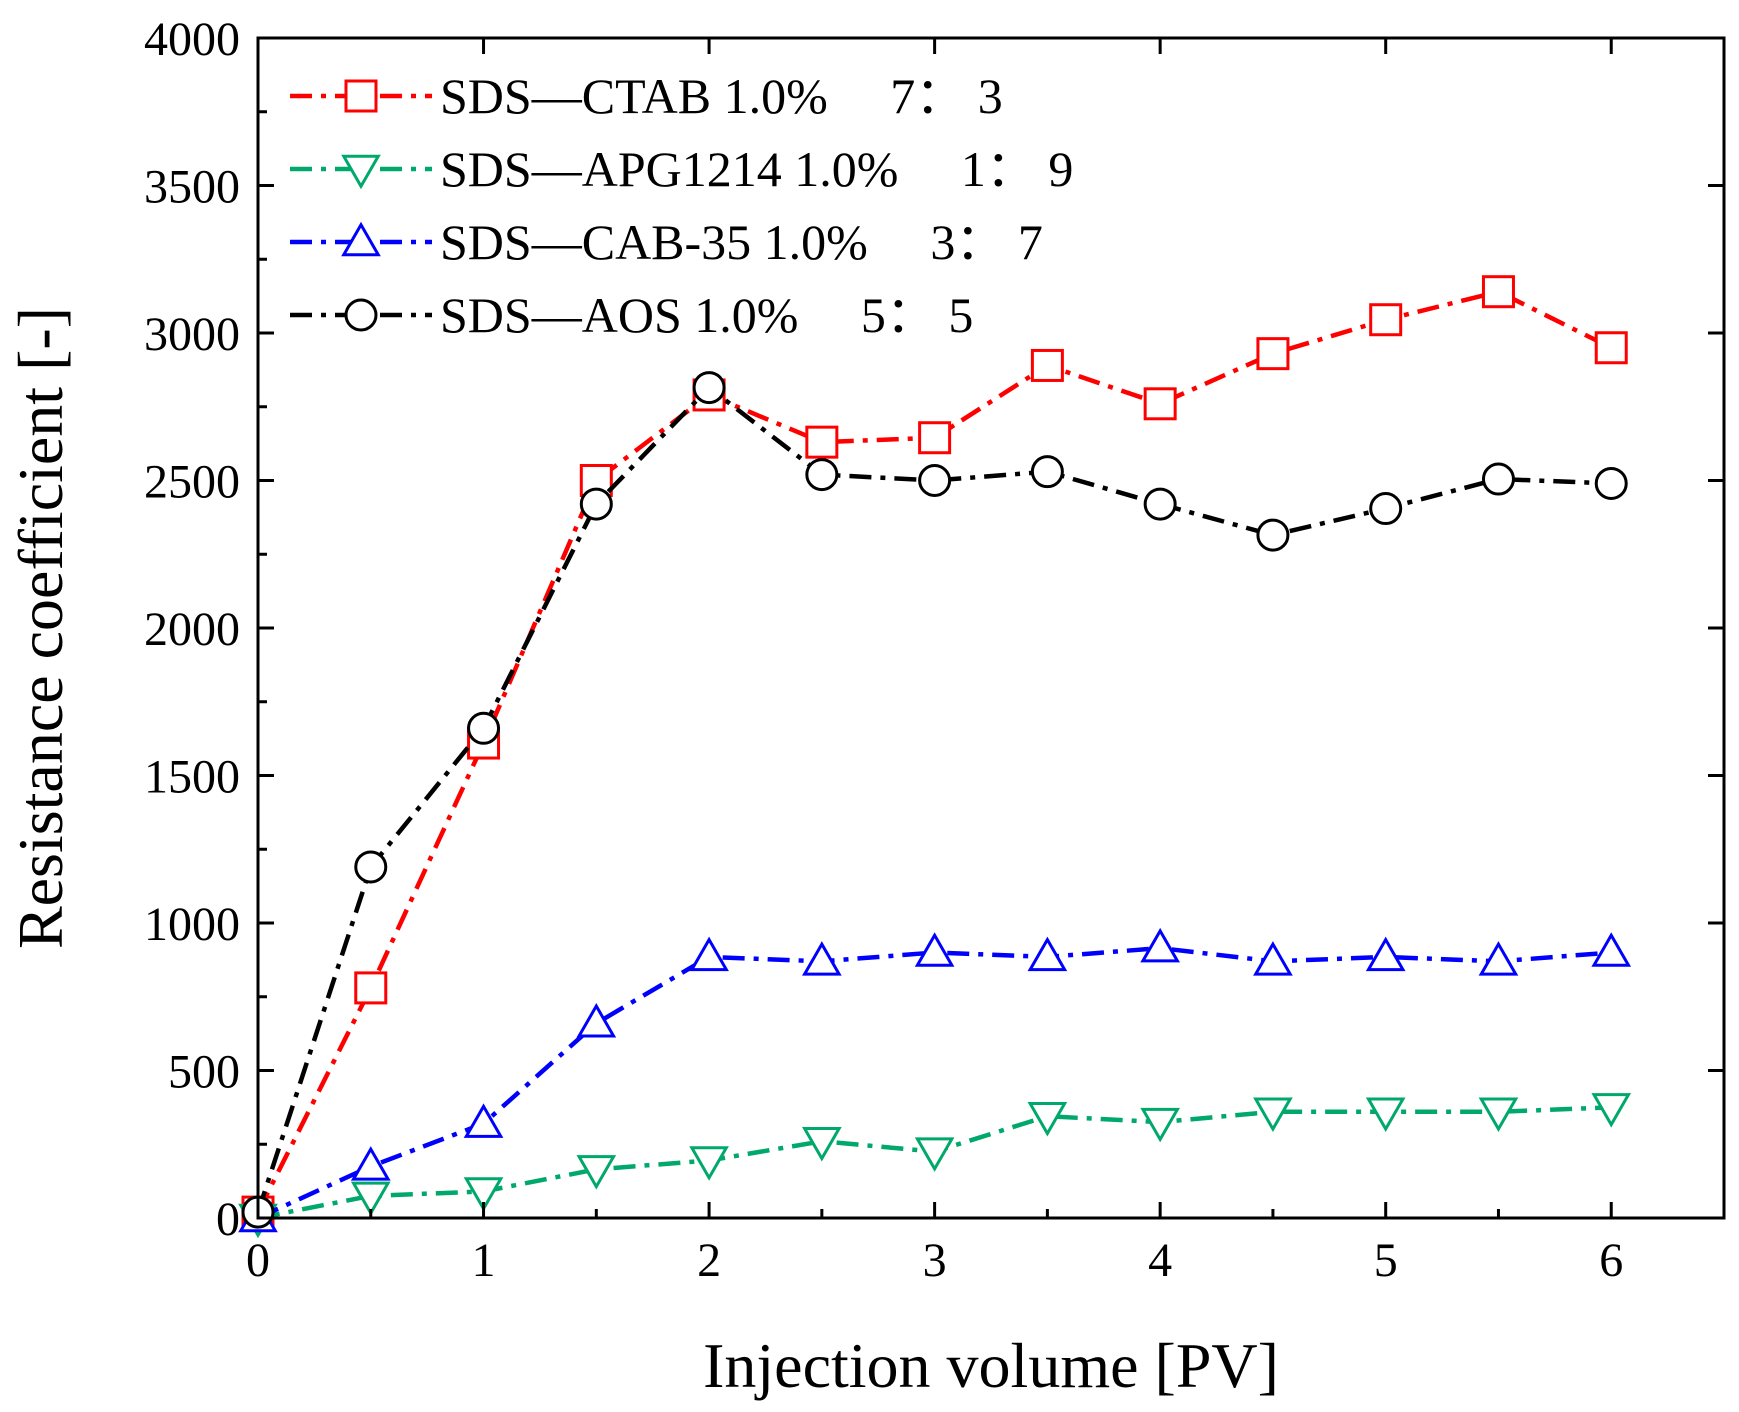 This screenshot has width=1739, height=1412. I want to click on x-tick-label: 6, so click(1611, 1260).